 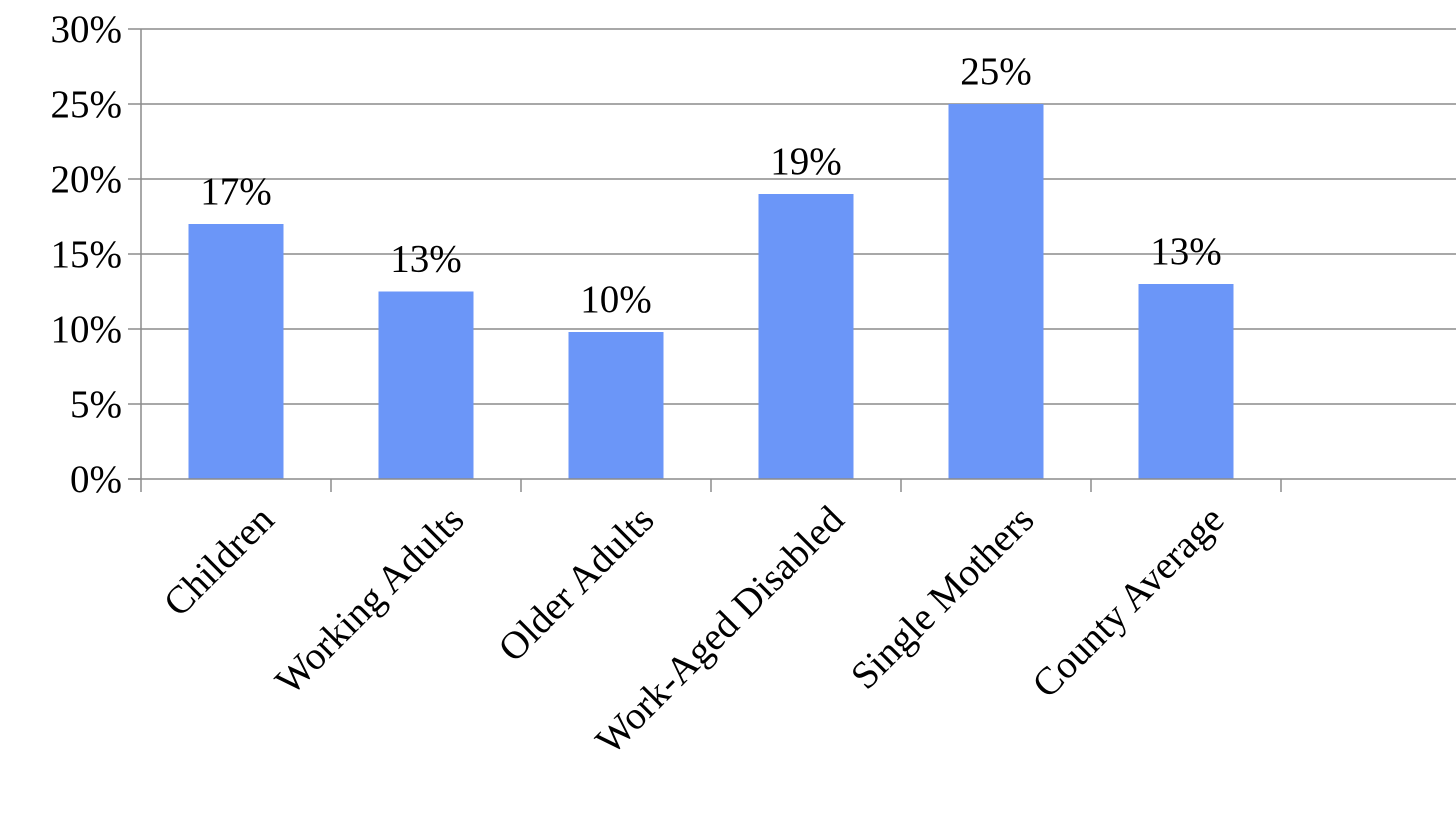 I want to click on bar-children, so click(x=236, y=351).